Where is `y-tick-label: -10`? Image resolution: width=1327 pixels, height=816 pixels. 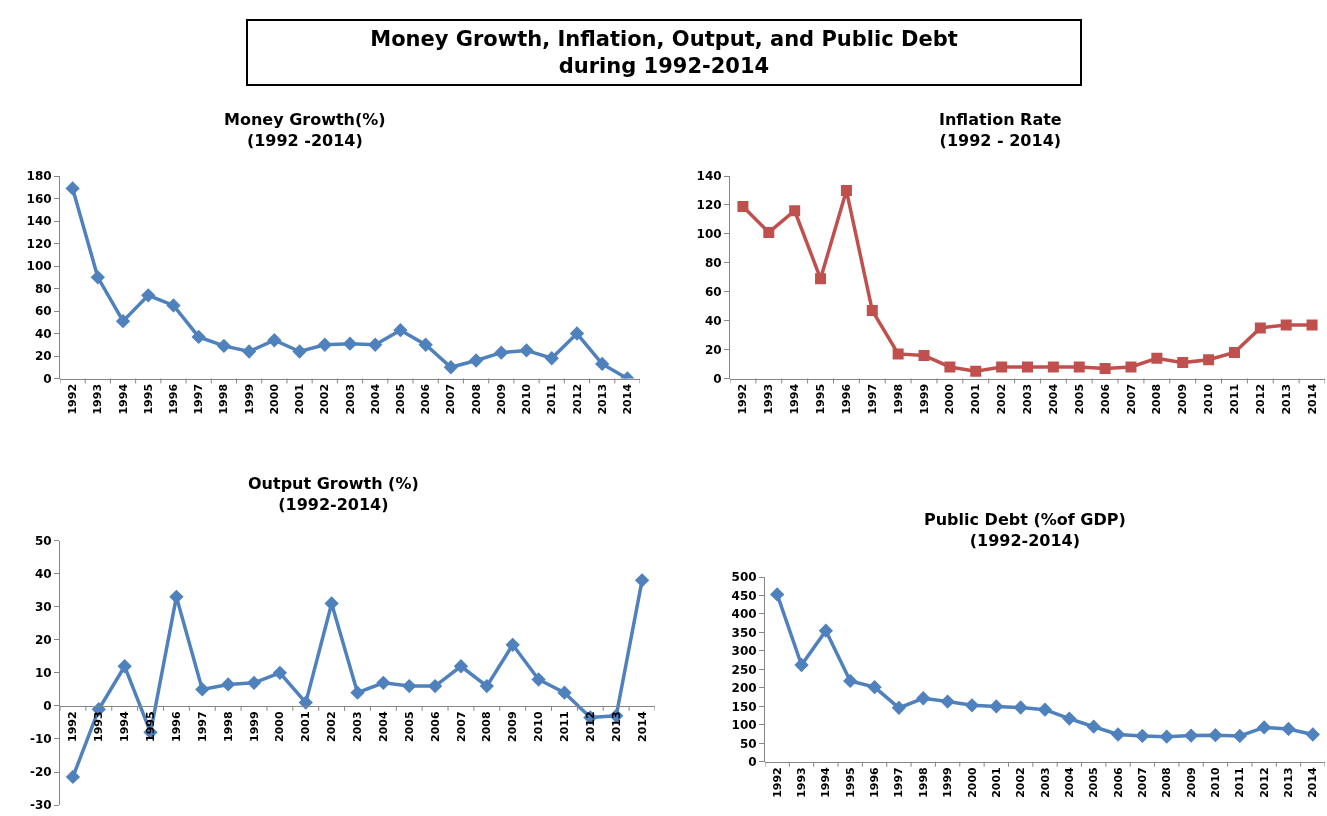 y-tick-label: -10 is located at coordinates (40, 739).